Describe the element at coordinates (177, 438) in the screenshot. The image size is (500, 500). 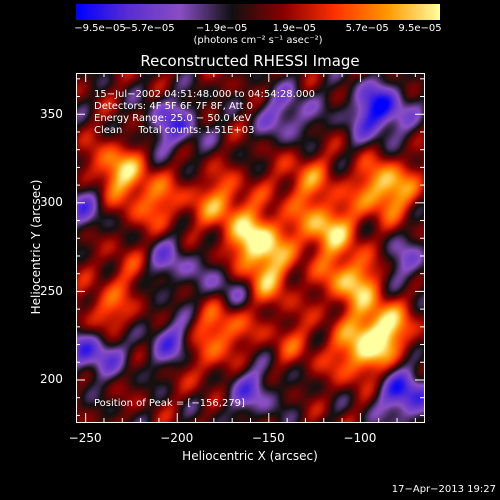
I see `x-tick-label: −200` at that location.